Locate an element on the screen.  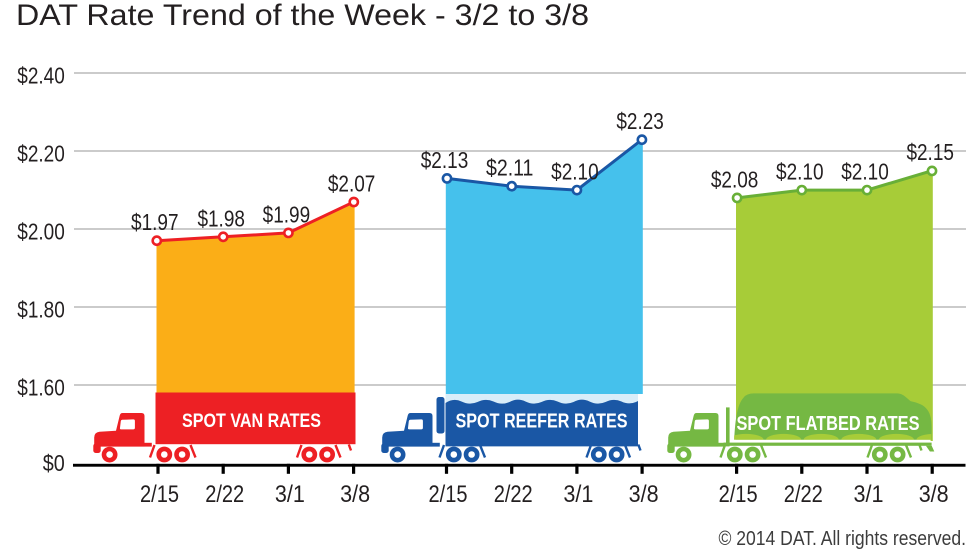
svg-text: $2.00 is located at coordinates (41, 231).